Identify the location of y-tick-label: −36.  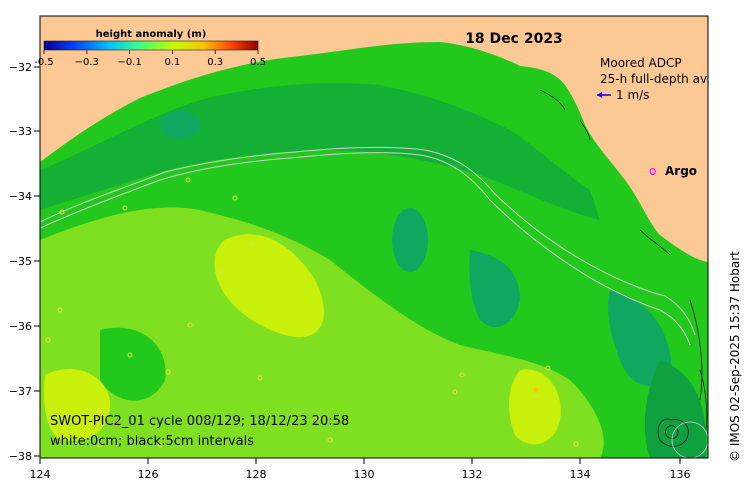
(20, 326).